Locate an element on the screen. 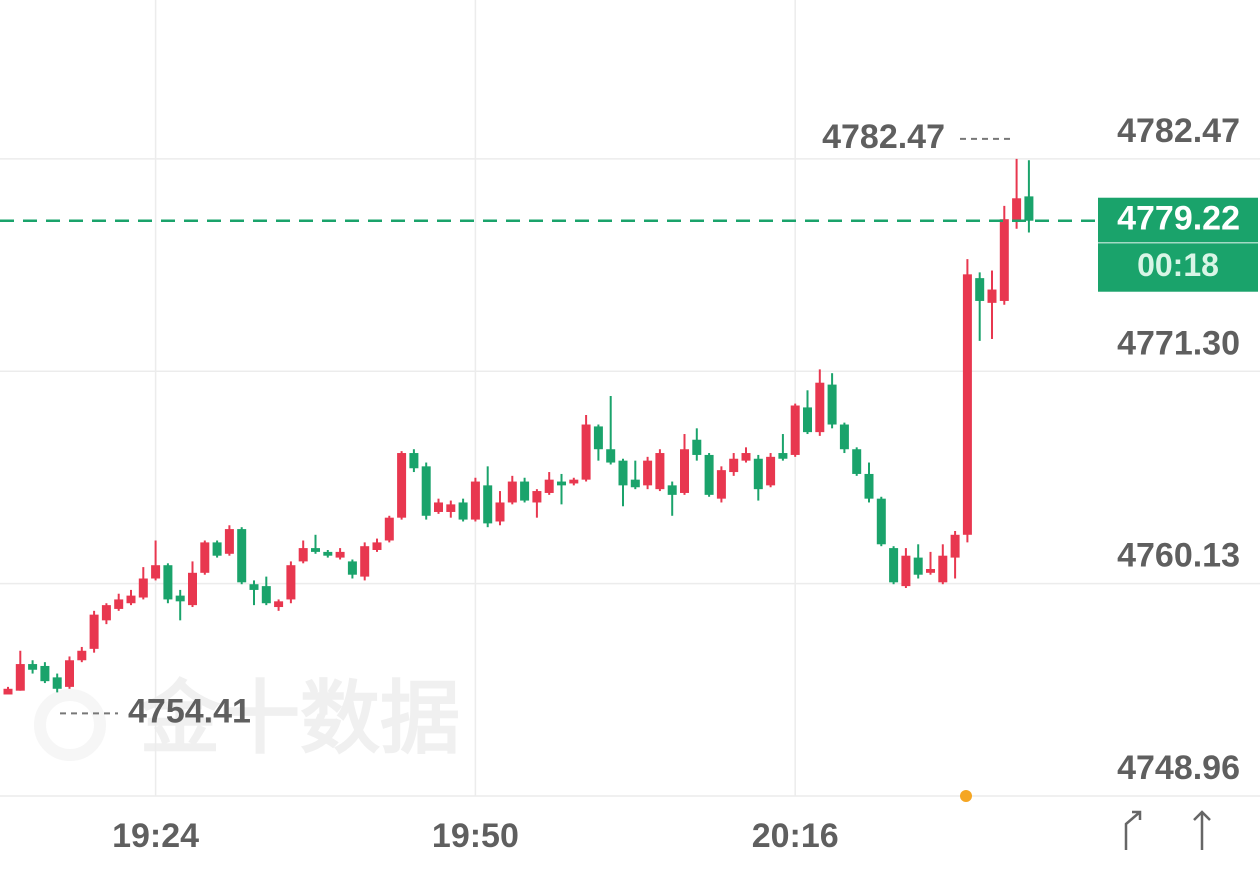 The image size is (1260, 880). last-price-box is located at coordinates (1178, 244).